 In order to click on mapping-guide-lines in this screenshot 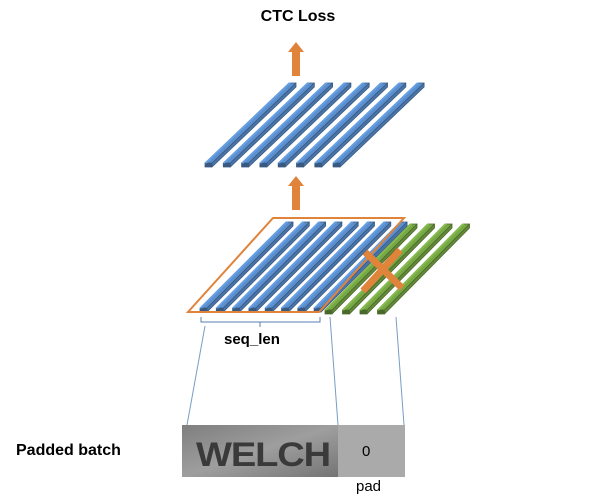, I will do `click(295, 371)`.